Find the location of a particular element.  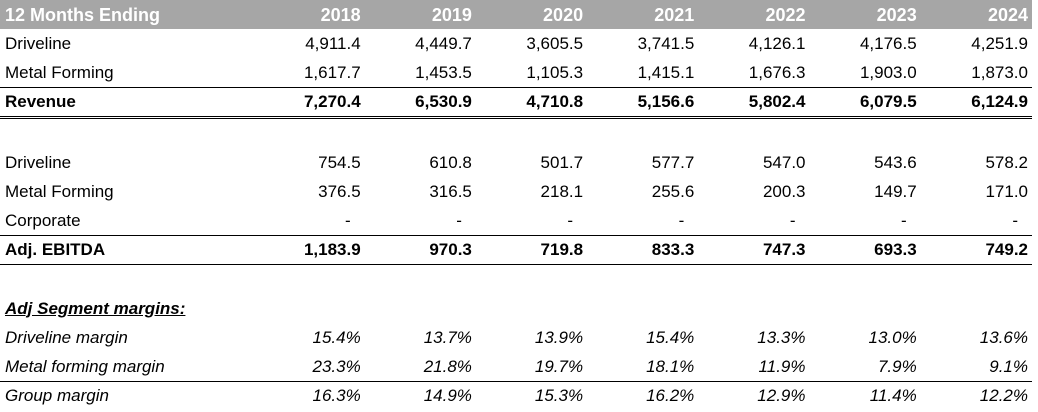

total-value-cell: 747.3 is located at coordinates (754, 250).